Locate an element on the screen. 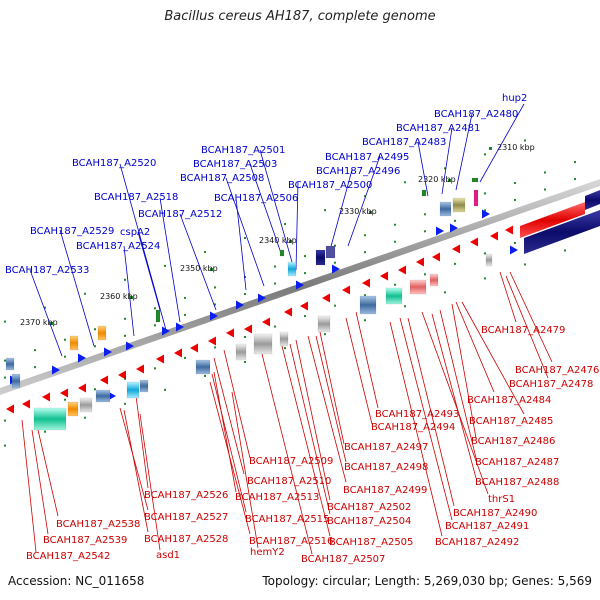  reverse-gene-label: BCAH187_A2488 is located at coordinates (517, 482).